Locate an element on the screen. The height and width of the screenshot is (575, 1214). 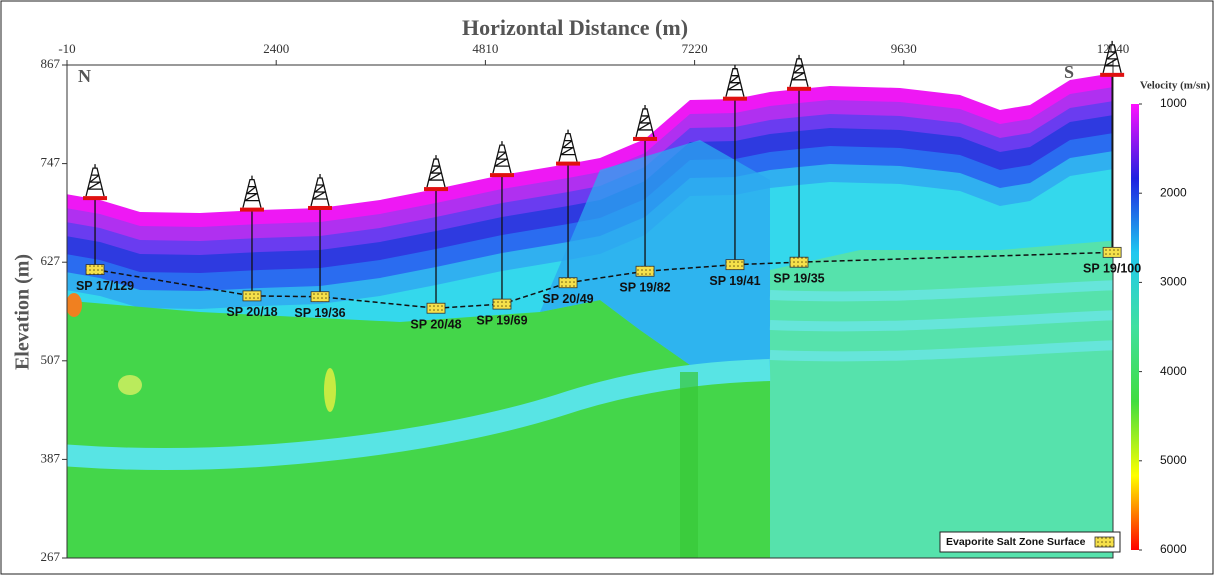
legend-label: Evaporite Salt Zone Surface is located at coordinates (1016, 542).